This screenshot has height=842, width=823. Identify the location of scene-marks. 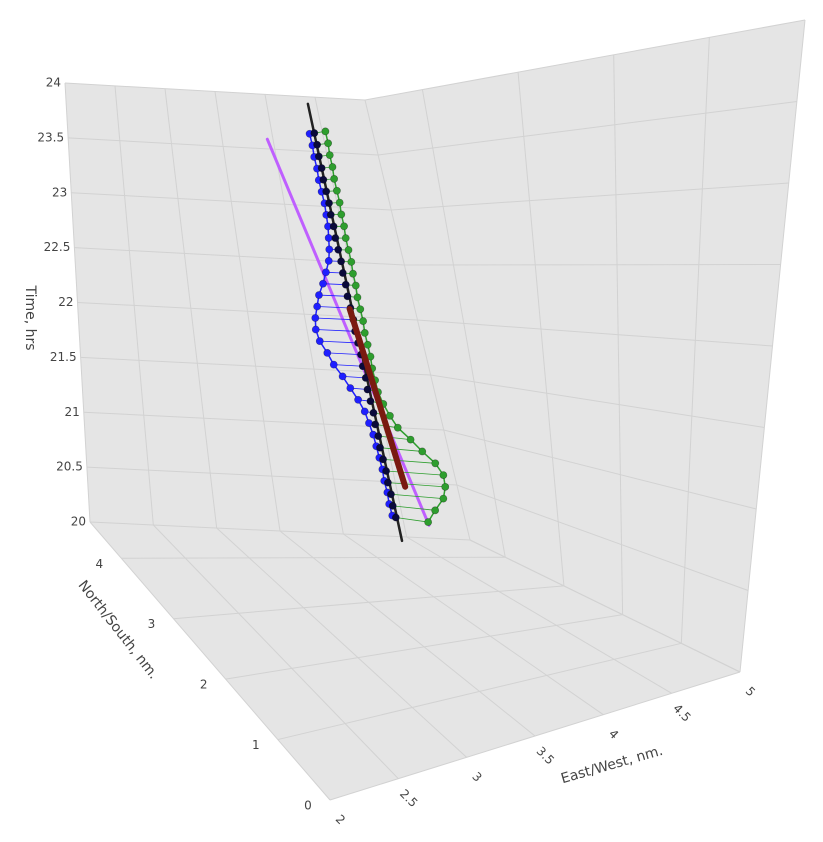
(357, 322).